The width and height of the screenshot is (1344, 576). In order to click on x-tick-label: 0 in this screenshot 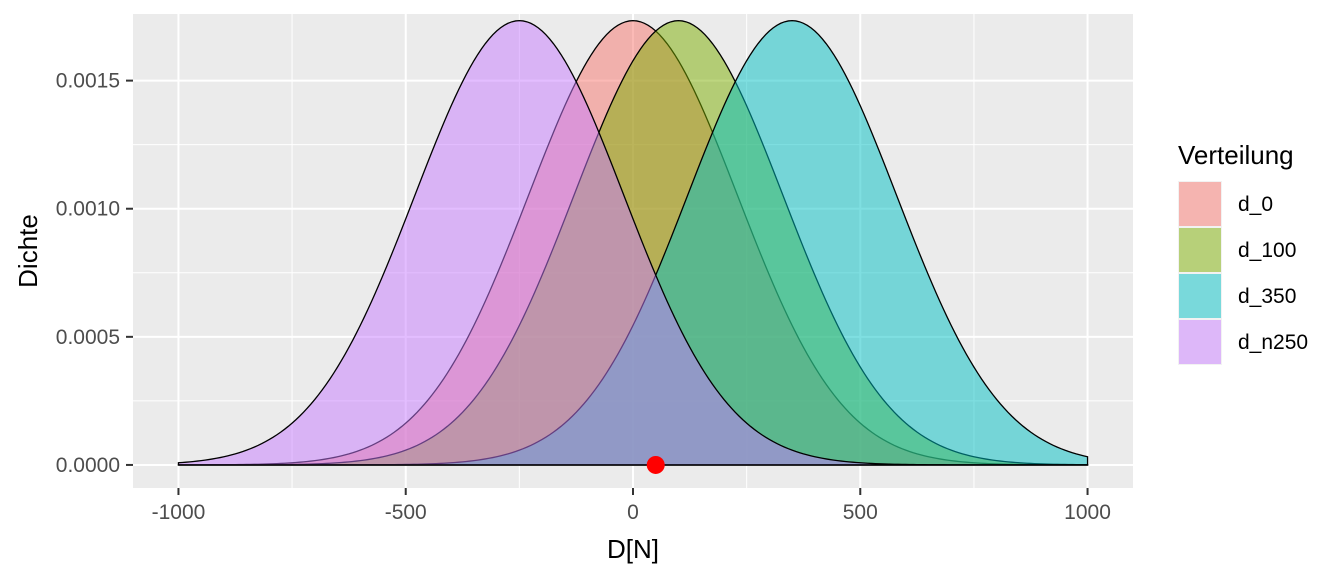, I will do `click(633, 512)`.